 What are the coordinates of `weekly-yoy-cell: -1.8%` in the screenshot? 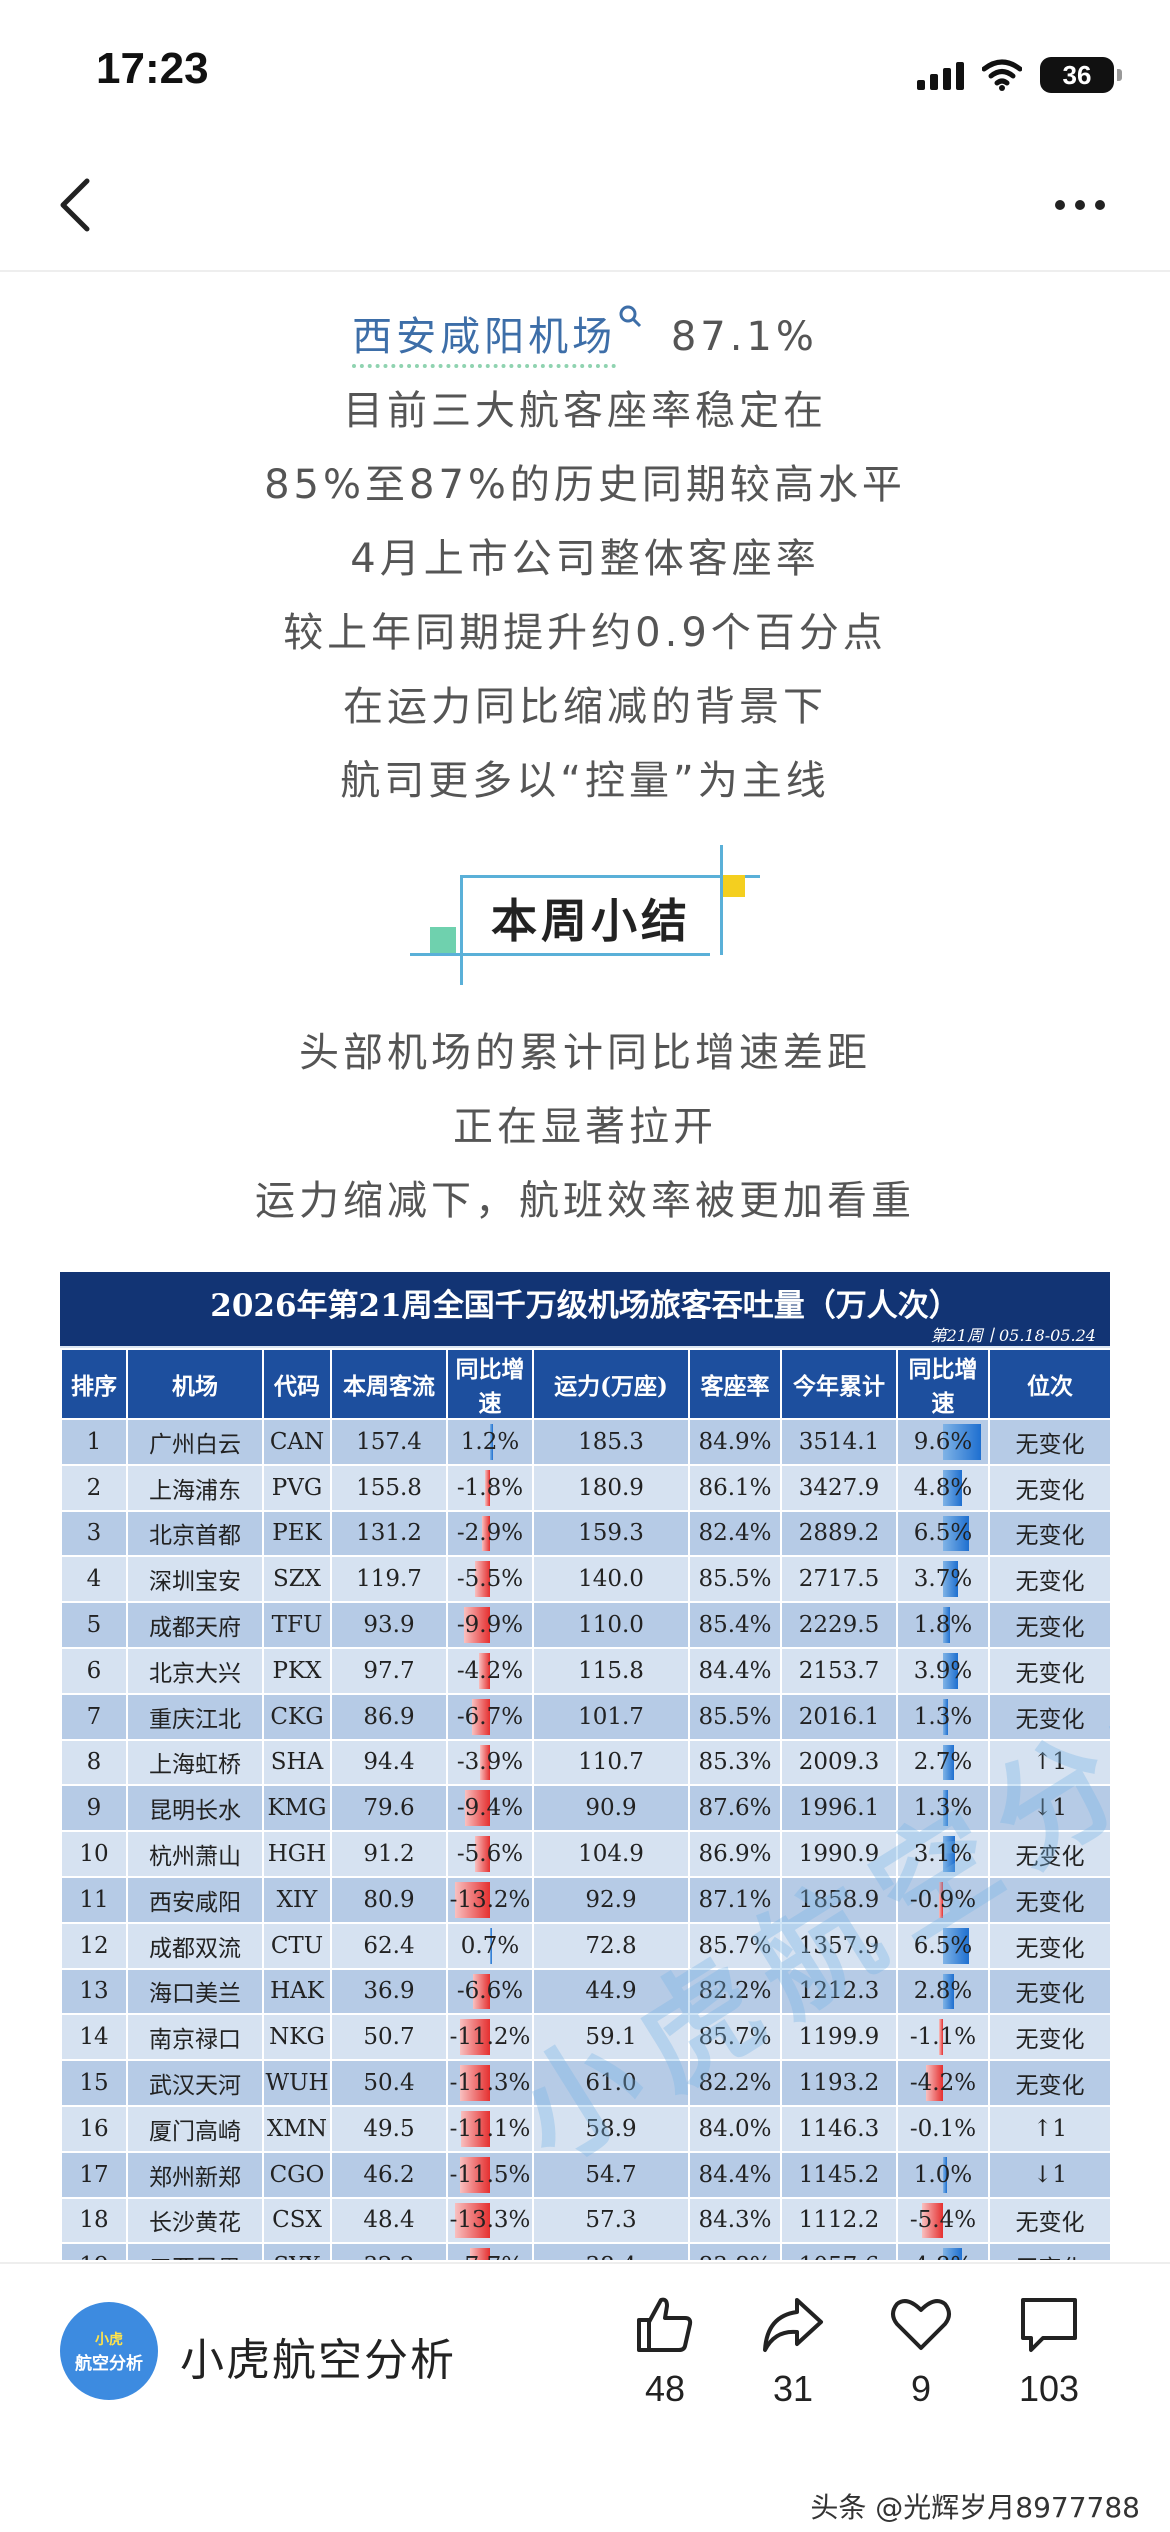 It's located at (490, 1487).